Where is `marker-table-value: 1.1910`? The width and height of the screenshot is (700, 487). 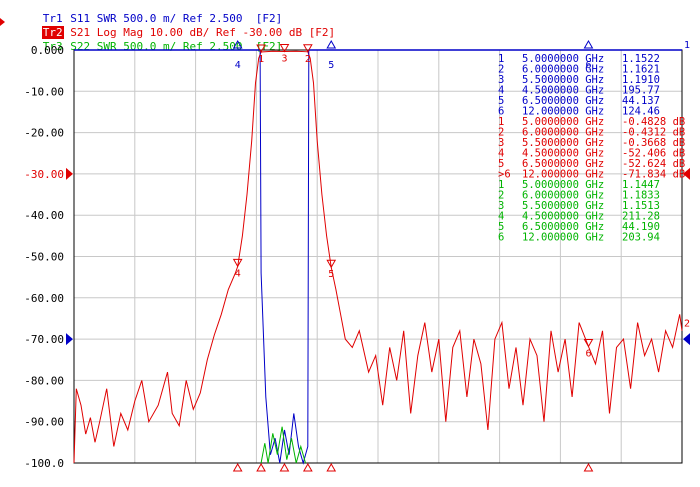 marker-table-value: 1.1910 is located at coordinates (641, 80).